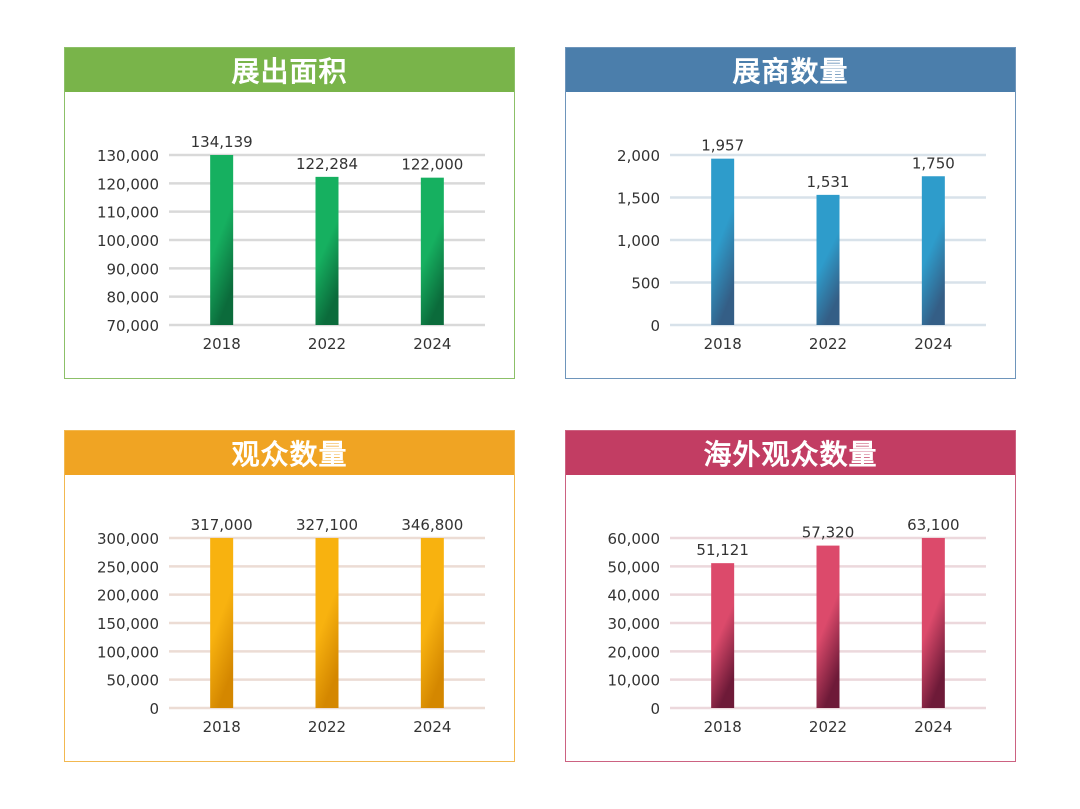 This screenshot has height=809, width=1080. What do you see at coordinates (128, 184) in the screenshot?
I see `y-tick-label: 120,000` at bounding box center [128, 184].